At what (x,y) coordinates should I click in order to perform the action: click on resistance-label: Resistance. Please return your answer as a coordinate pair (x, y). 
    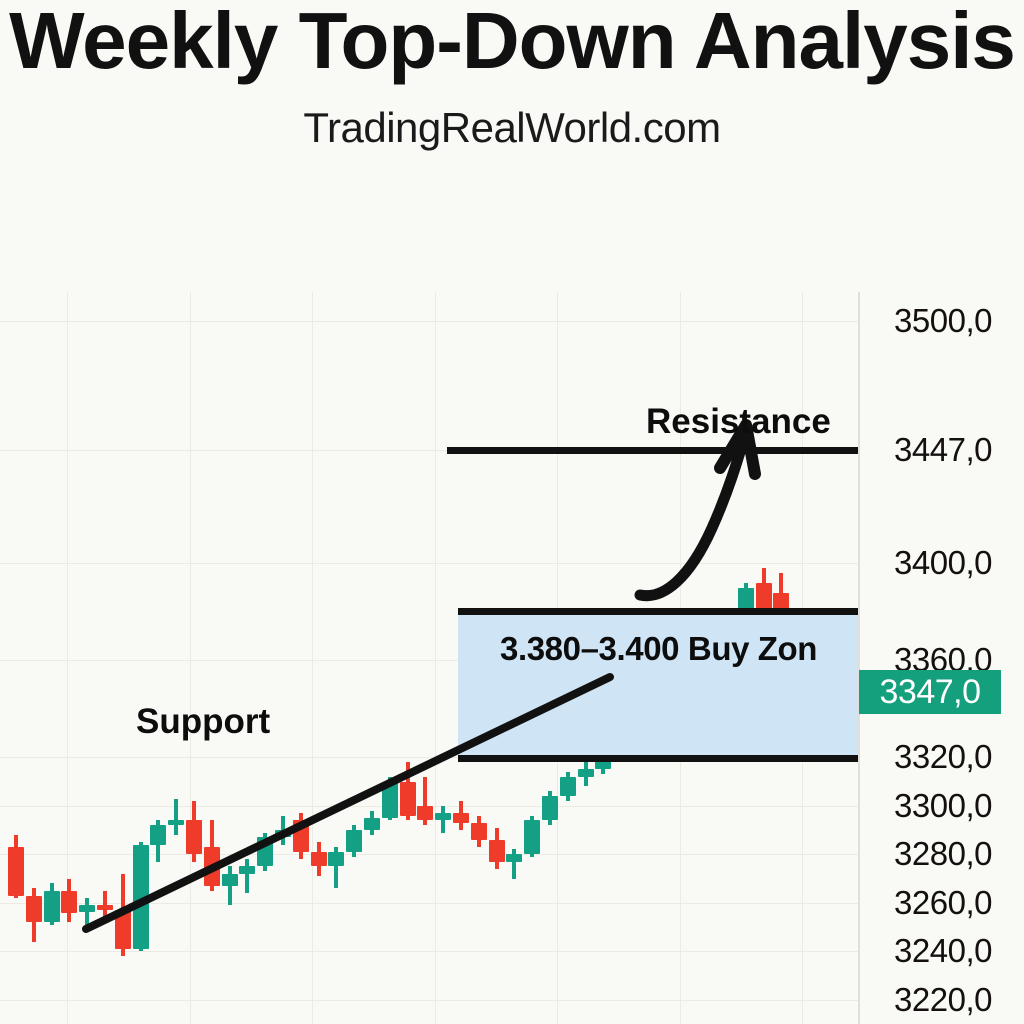
    Looking at the image, I should click on (738, 421).